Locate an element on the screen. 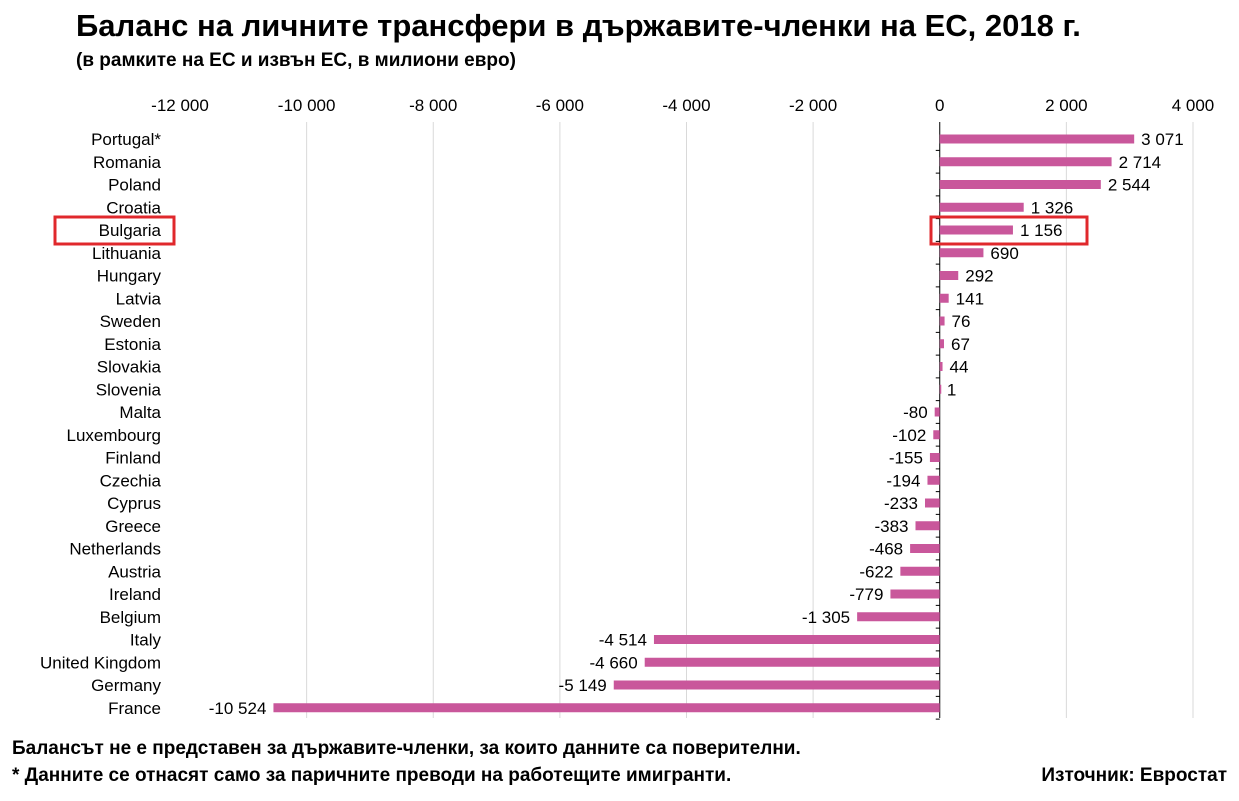  category-label: Netherlands is located at coordinates (115, 549).